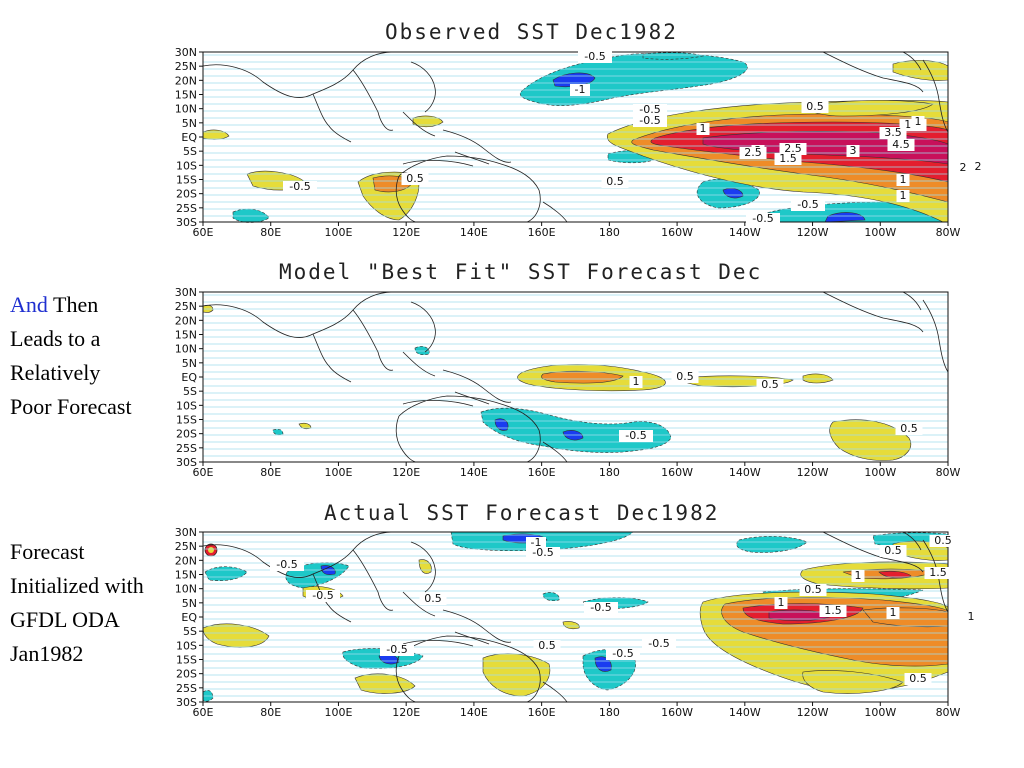 Image resolution: width=1024 pixels, height=768 pixels. I want to click on lon-tick-label: 180, so click(609, 472).